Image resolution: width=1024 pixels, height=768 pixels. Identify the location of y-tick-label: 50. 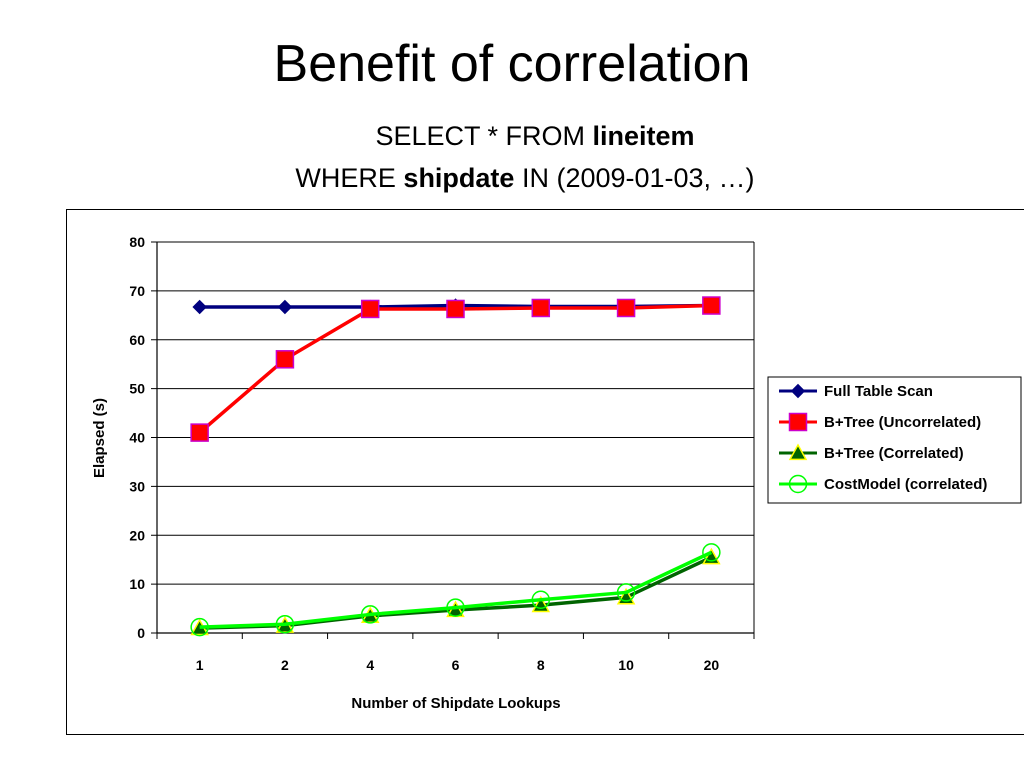
(137, 389).